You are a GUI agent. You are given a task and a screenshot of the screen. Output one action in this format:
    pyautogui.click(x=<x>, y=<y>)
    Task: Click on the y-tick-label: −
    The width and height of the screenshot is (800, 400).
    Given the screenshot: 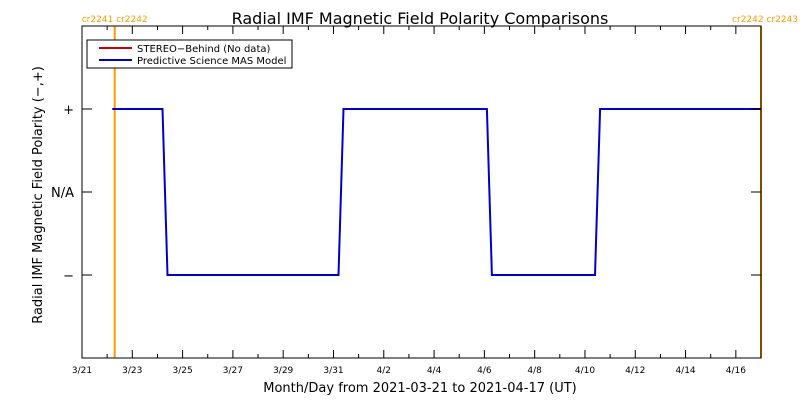 What is the action you would take?
    pyautogui.click(x=68, y=276)
    